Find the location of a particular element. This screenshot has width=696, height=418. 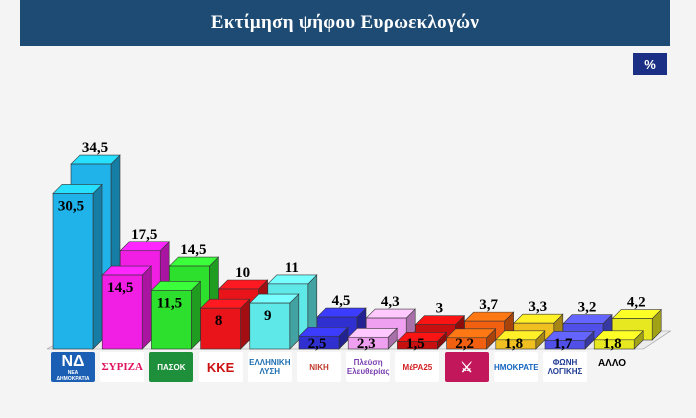

back-value-label-7: 3 is located at coordinates (440, 309).